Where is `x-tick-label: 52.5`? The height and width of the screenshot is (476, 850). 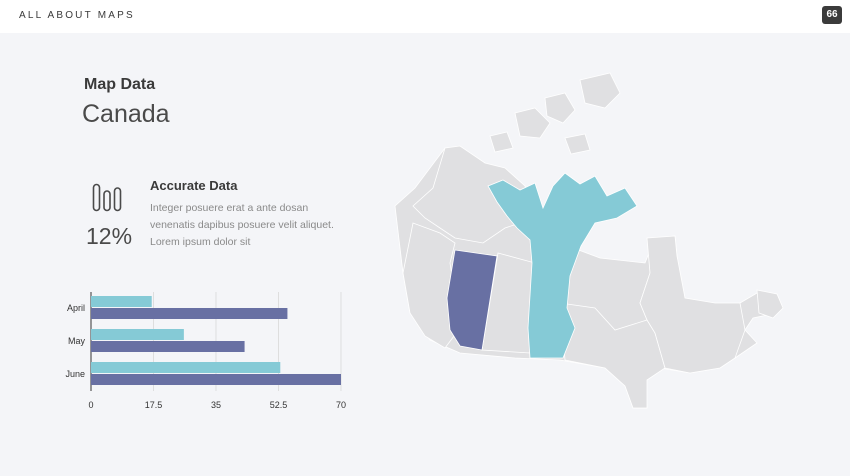 x-tick-label: 52.5 is located at coordinates (279, 405).